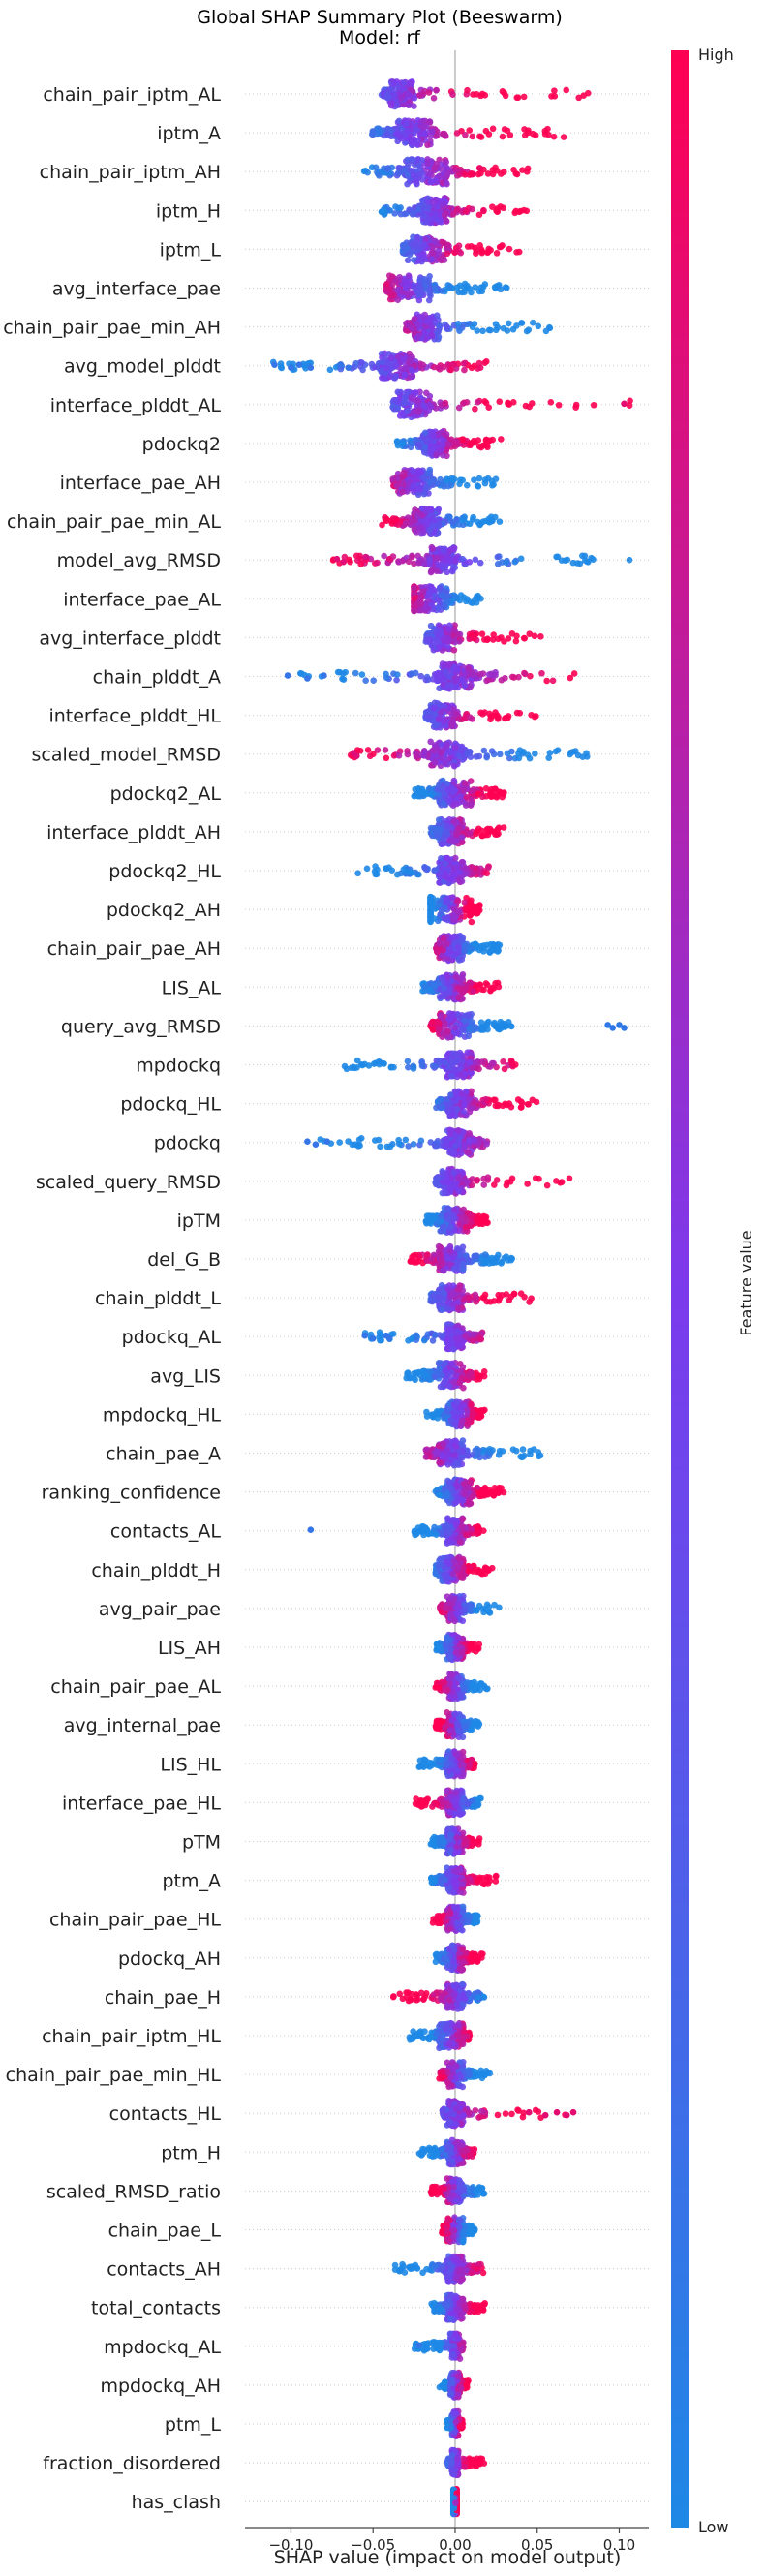 The height and width of the screenshot is (2576, 766). Describe the element at coordinates (135, 1687) in the screenshot. I see `feature-label: chain_pair_pae_AL` at that location.